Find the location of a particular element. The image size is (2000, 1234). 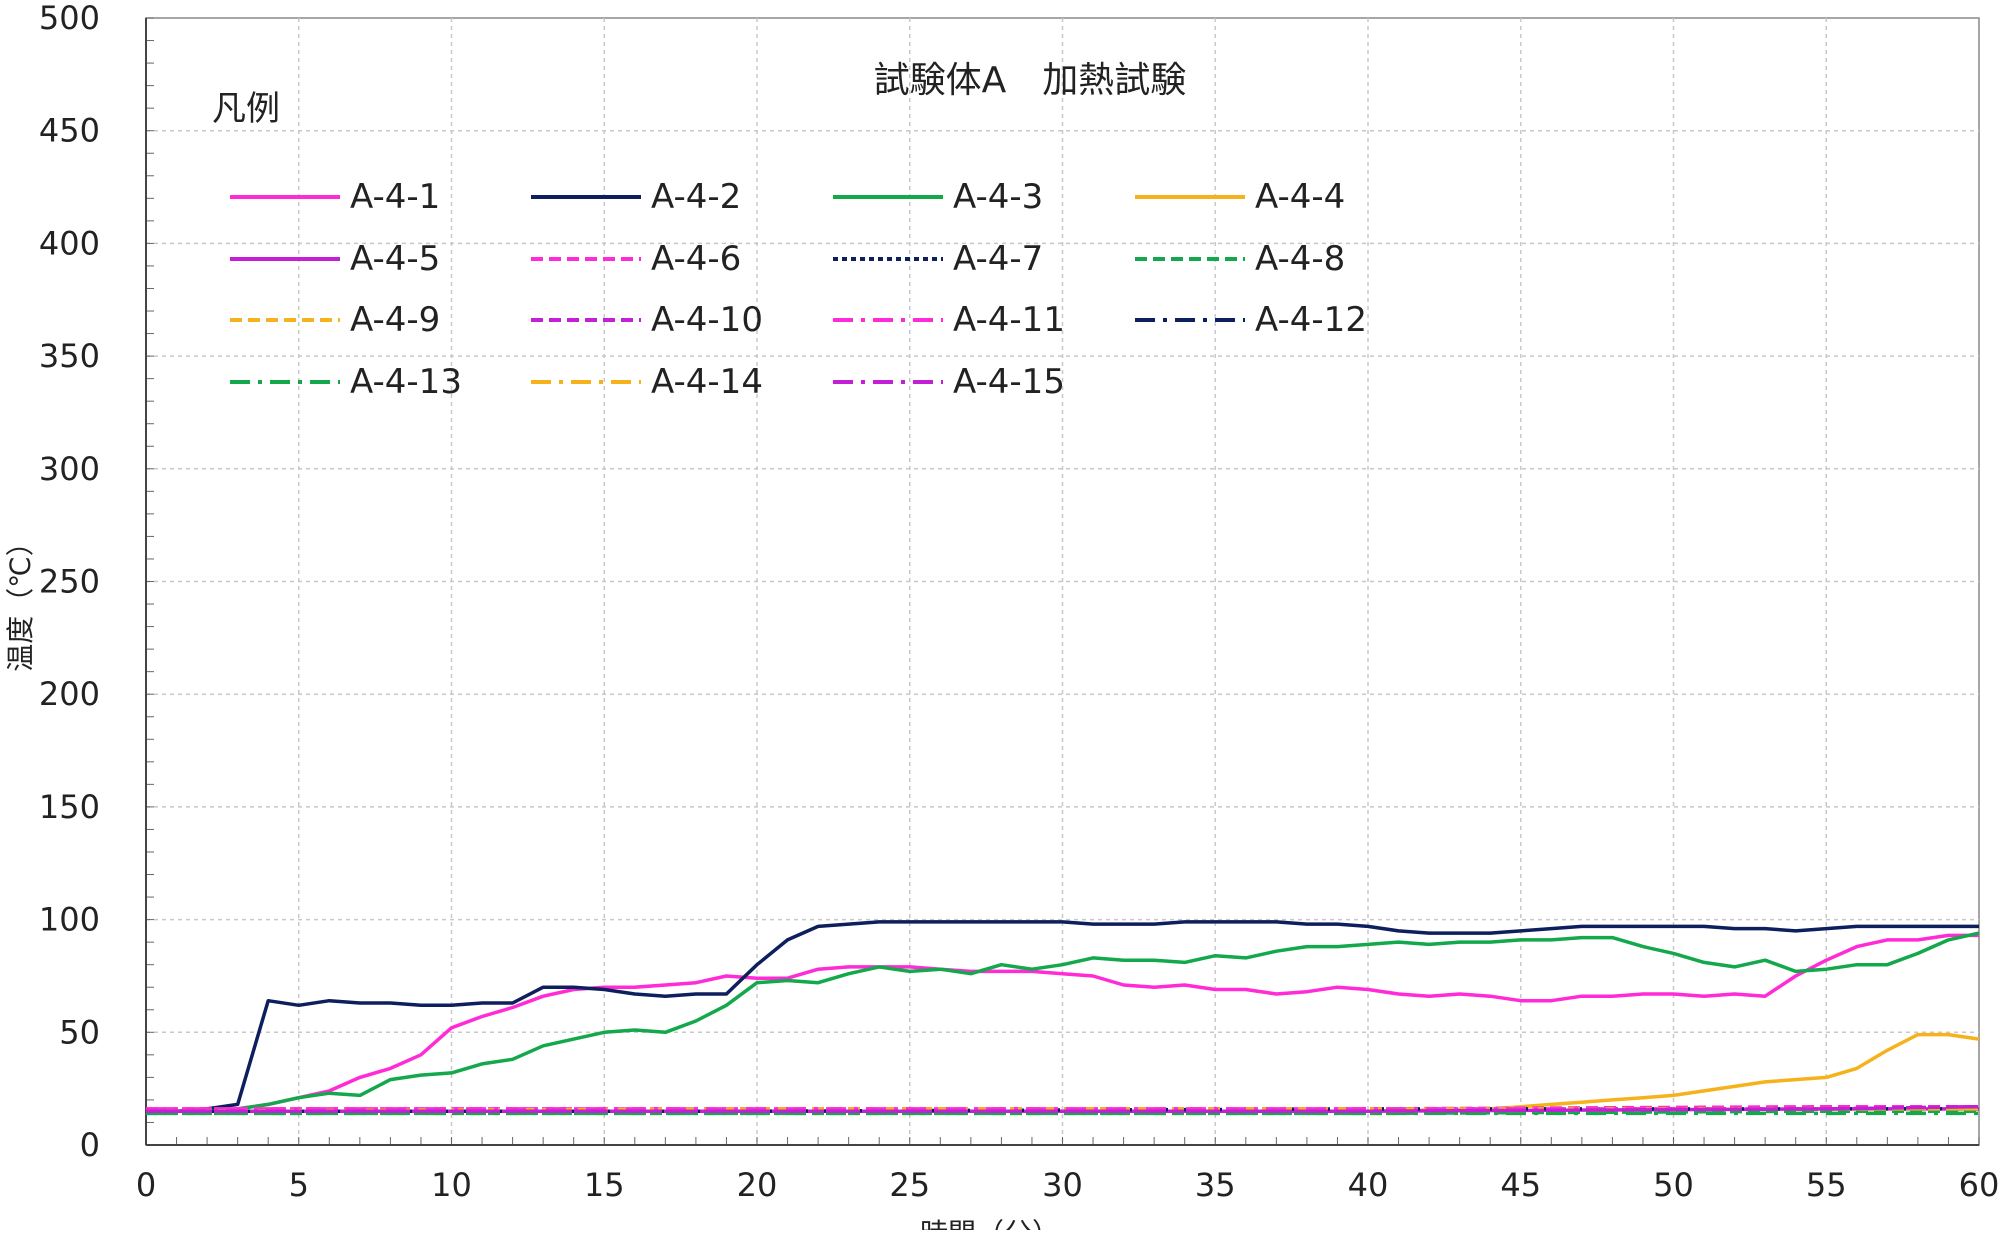

y-tick-label: 50 is located at coordinates (79, 1032).